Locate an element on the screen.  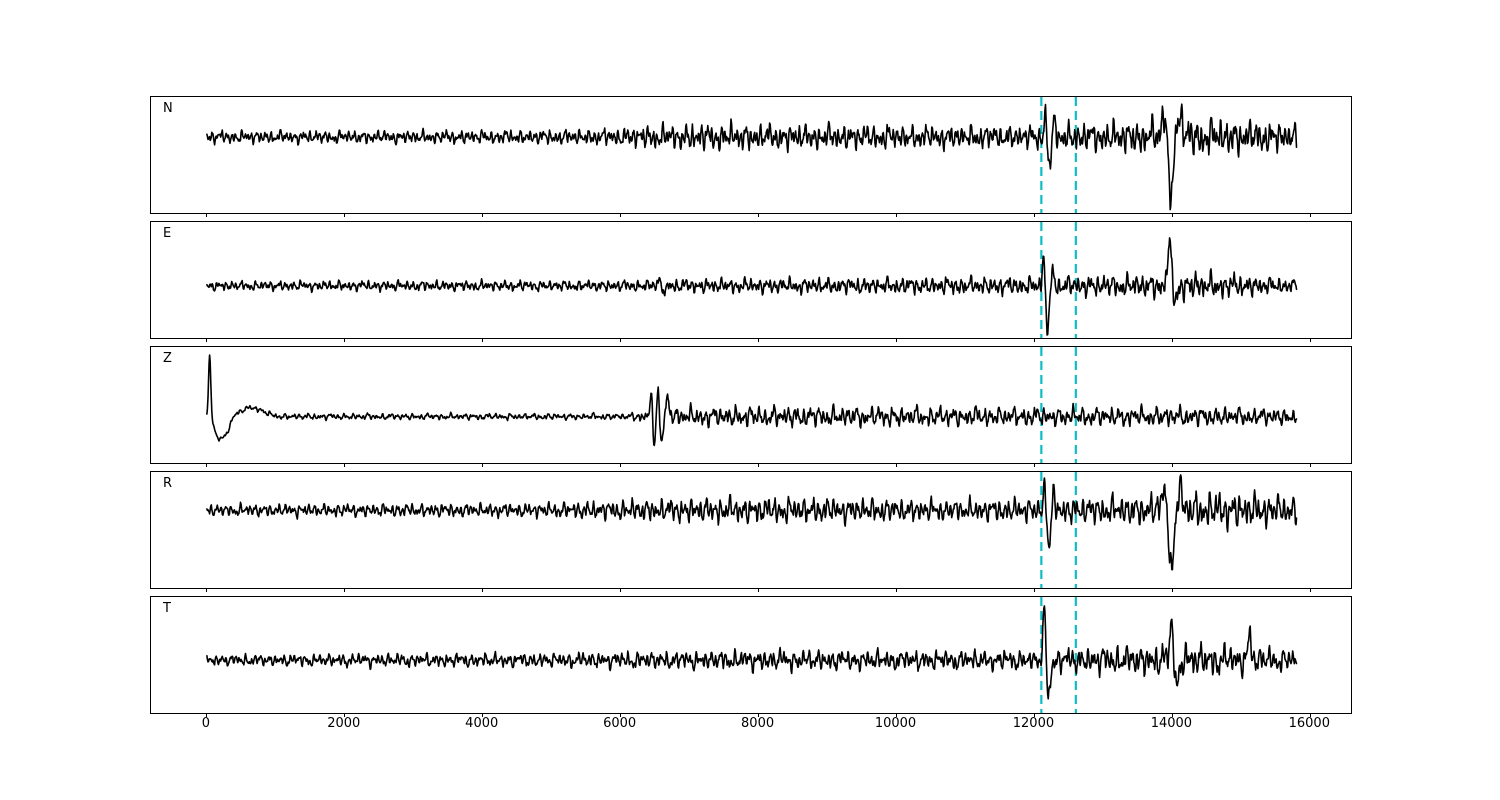
seismic-trace-T is located at coordinates (752, 652).